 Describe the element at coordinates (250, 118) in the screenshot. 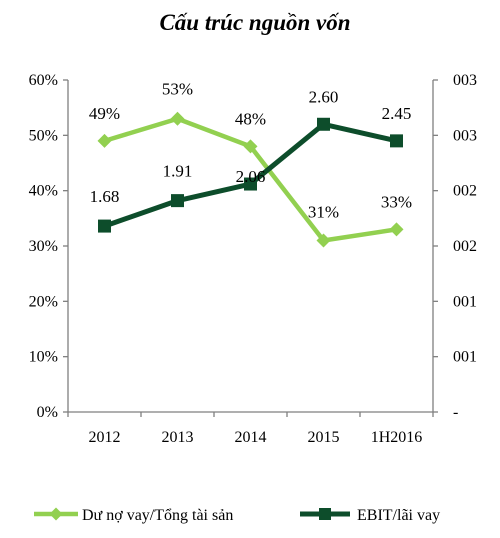

I see `series-1-data-label: 48%` at that location.